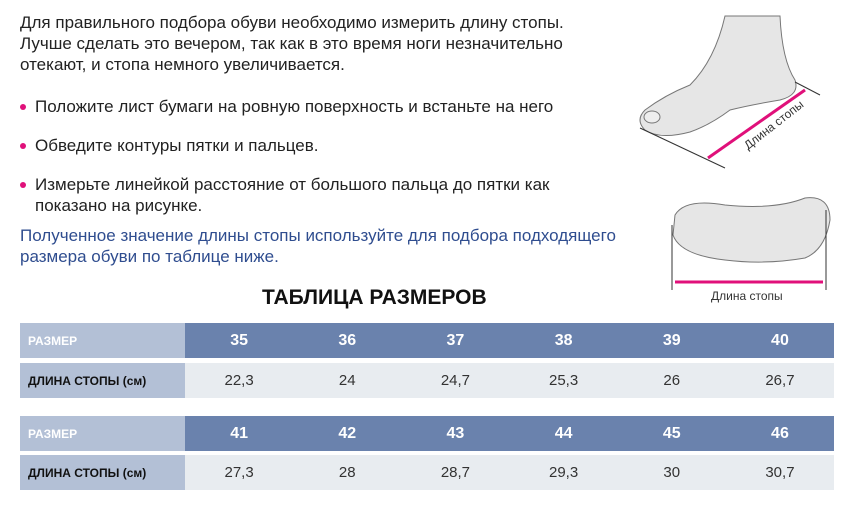 Image resolution: width=851 pixels, height=509 pixels. Describe the element at coordinates (564, 472) in the screenshot. I see `length-cell: 29,3` at that location.